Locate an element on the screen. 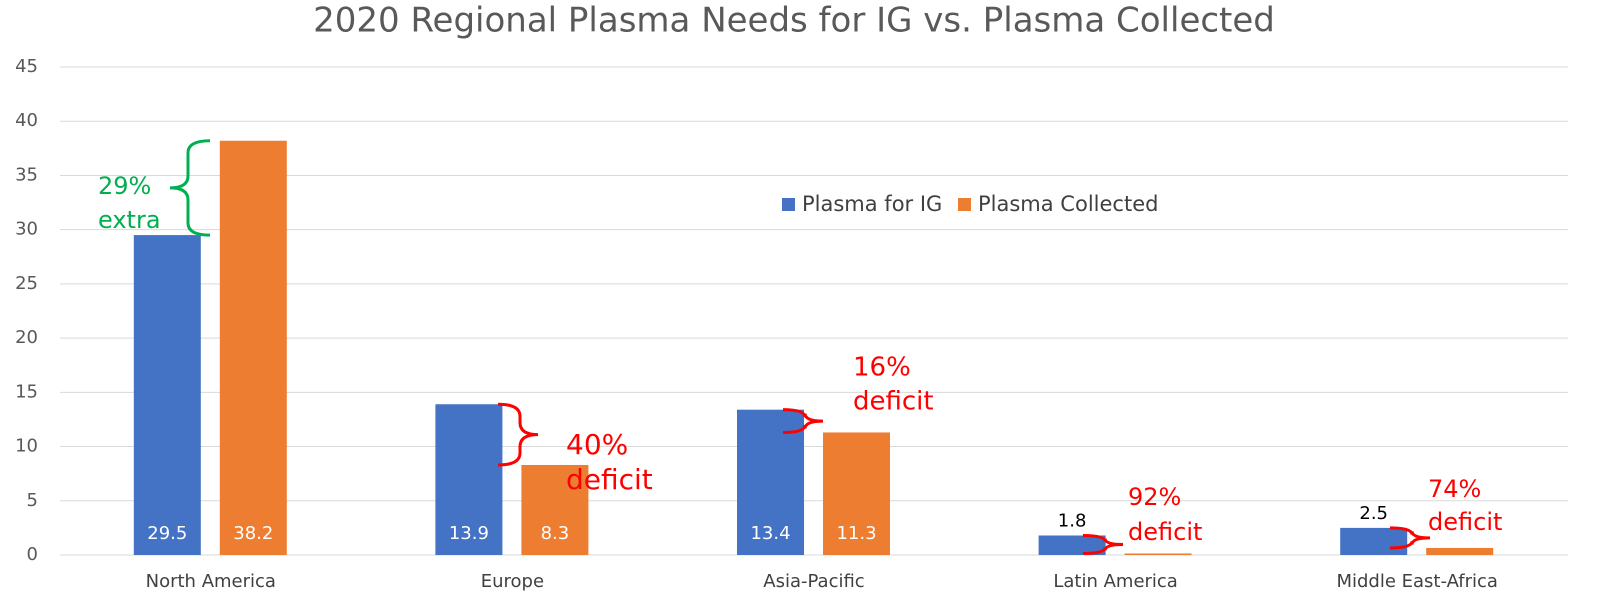  annotation: 40% is located at coordinates (597, 444).